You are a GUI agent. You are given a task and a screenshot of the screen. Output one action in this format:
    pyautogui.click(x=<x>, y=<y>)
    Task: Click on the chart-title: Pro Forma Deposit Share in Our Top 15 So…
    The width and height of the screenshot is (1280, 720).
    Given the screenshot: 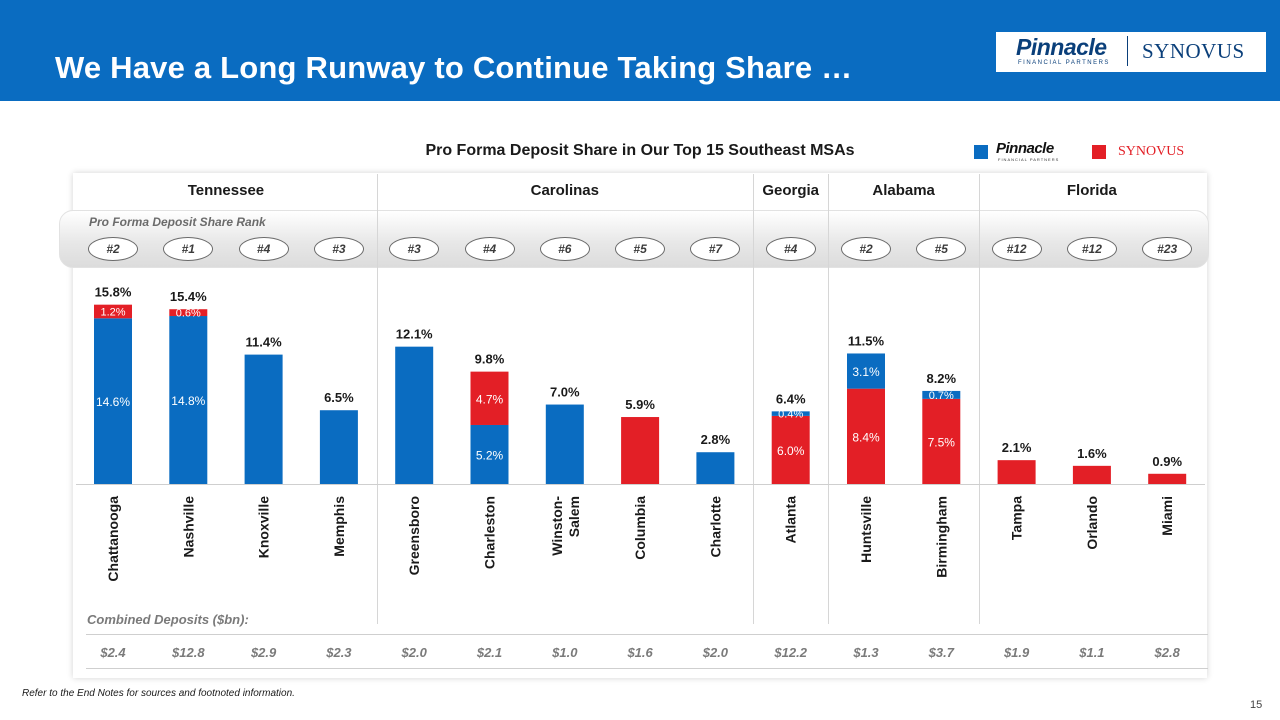 What is the action you would take?
    pyautogui.click(x=640, y=150)
    